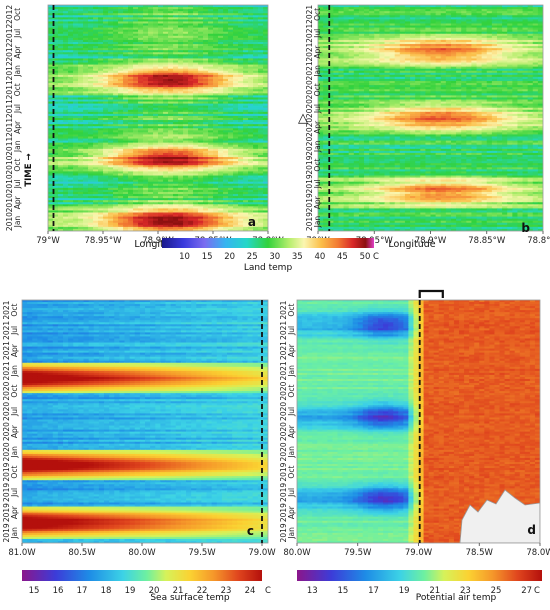 The image size is (550, 610). What do you see at coordinates (48, 241) in the screenshot?
I see `x-tick-label: 79°W` at bounding box center [48, 241].